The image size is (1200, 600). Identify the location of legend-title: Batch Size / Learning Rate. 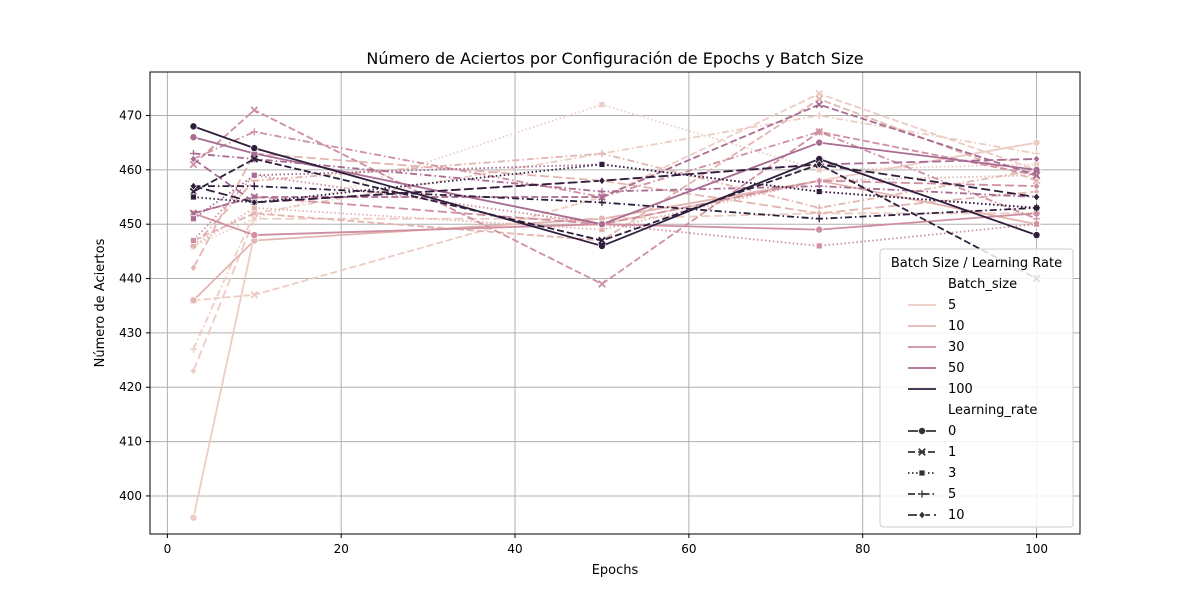
(976, 263).